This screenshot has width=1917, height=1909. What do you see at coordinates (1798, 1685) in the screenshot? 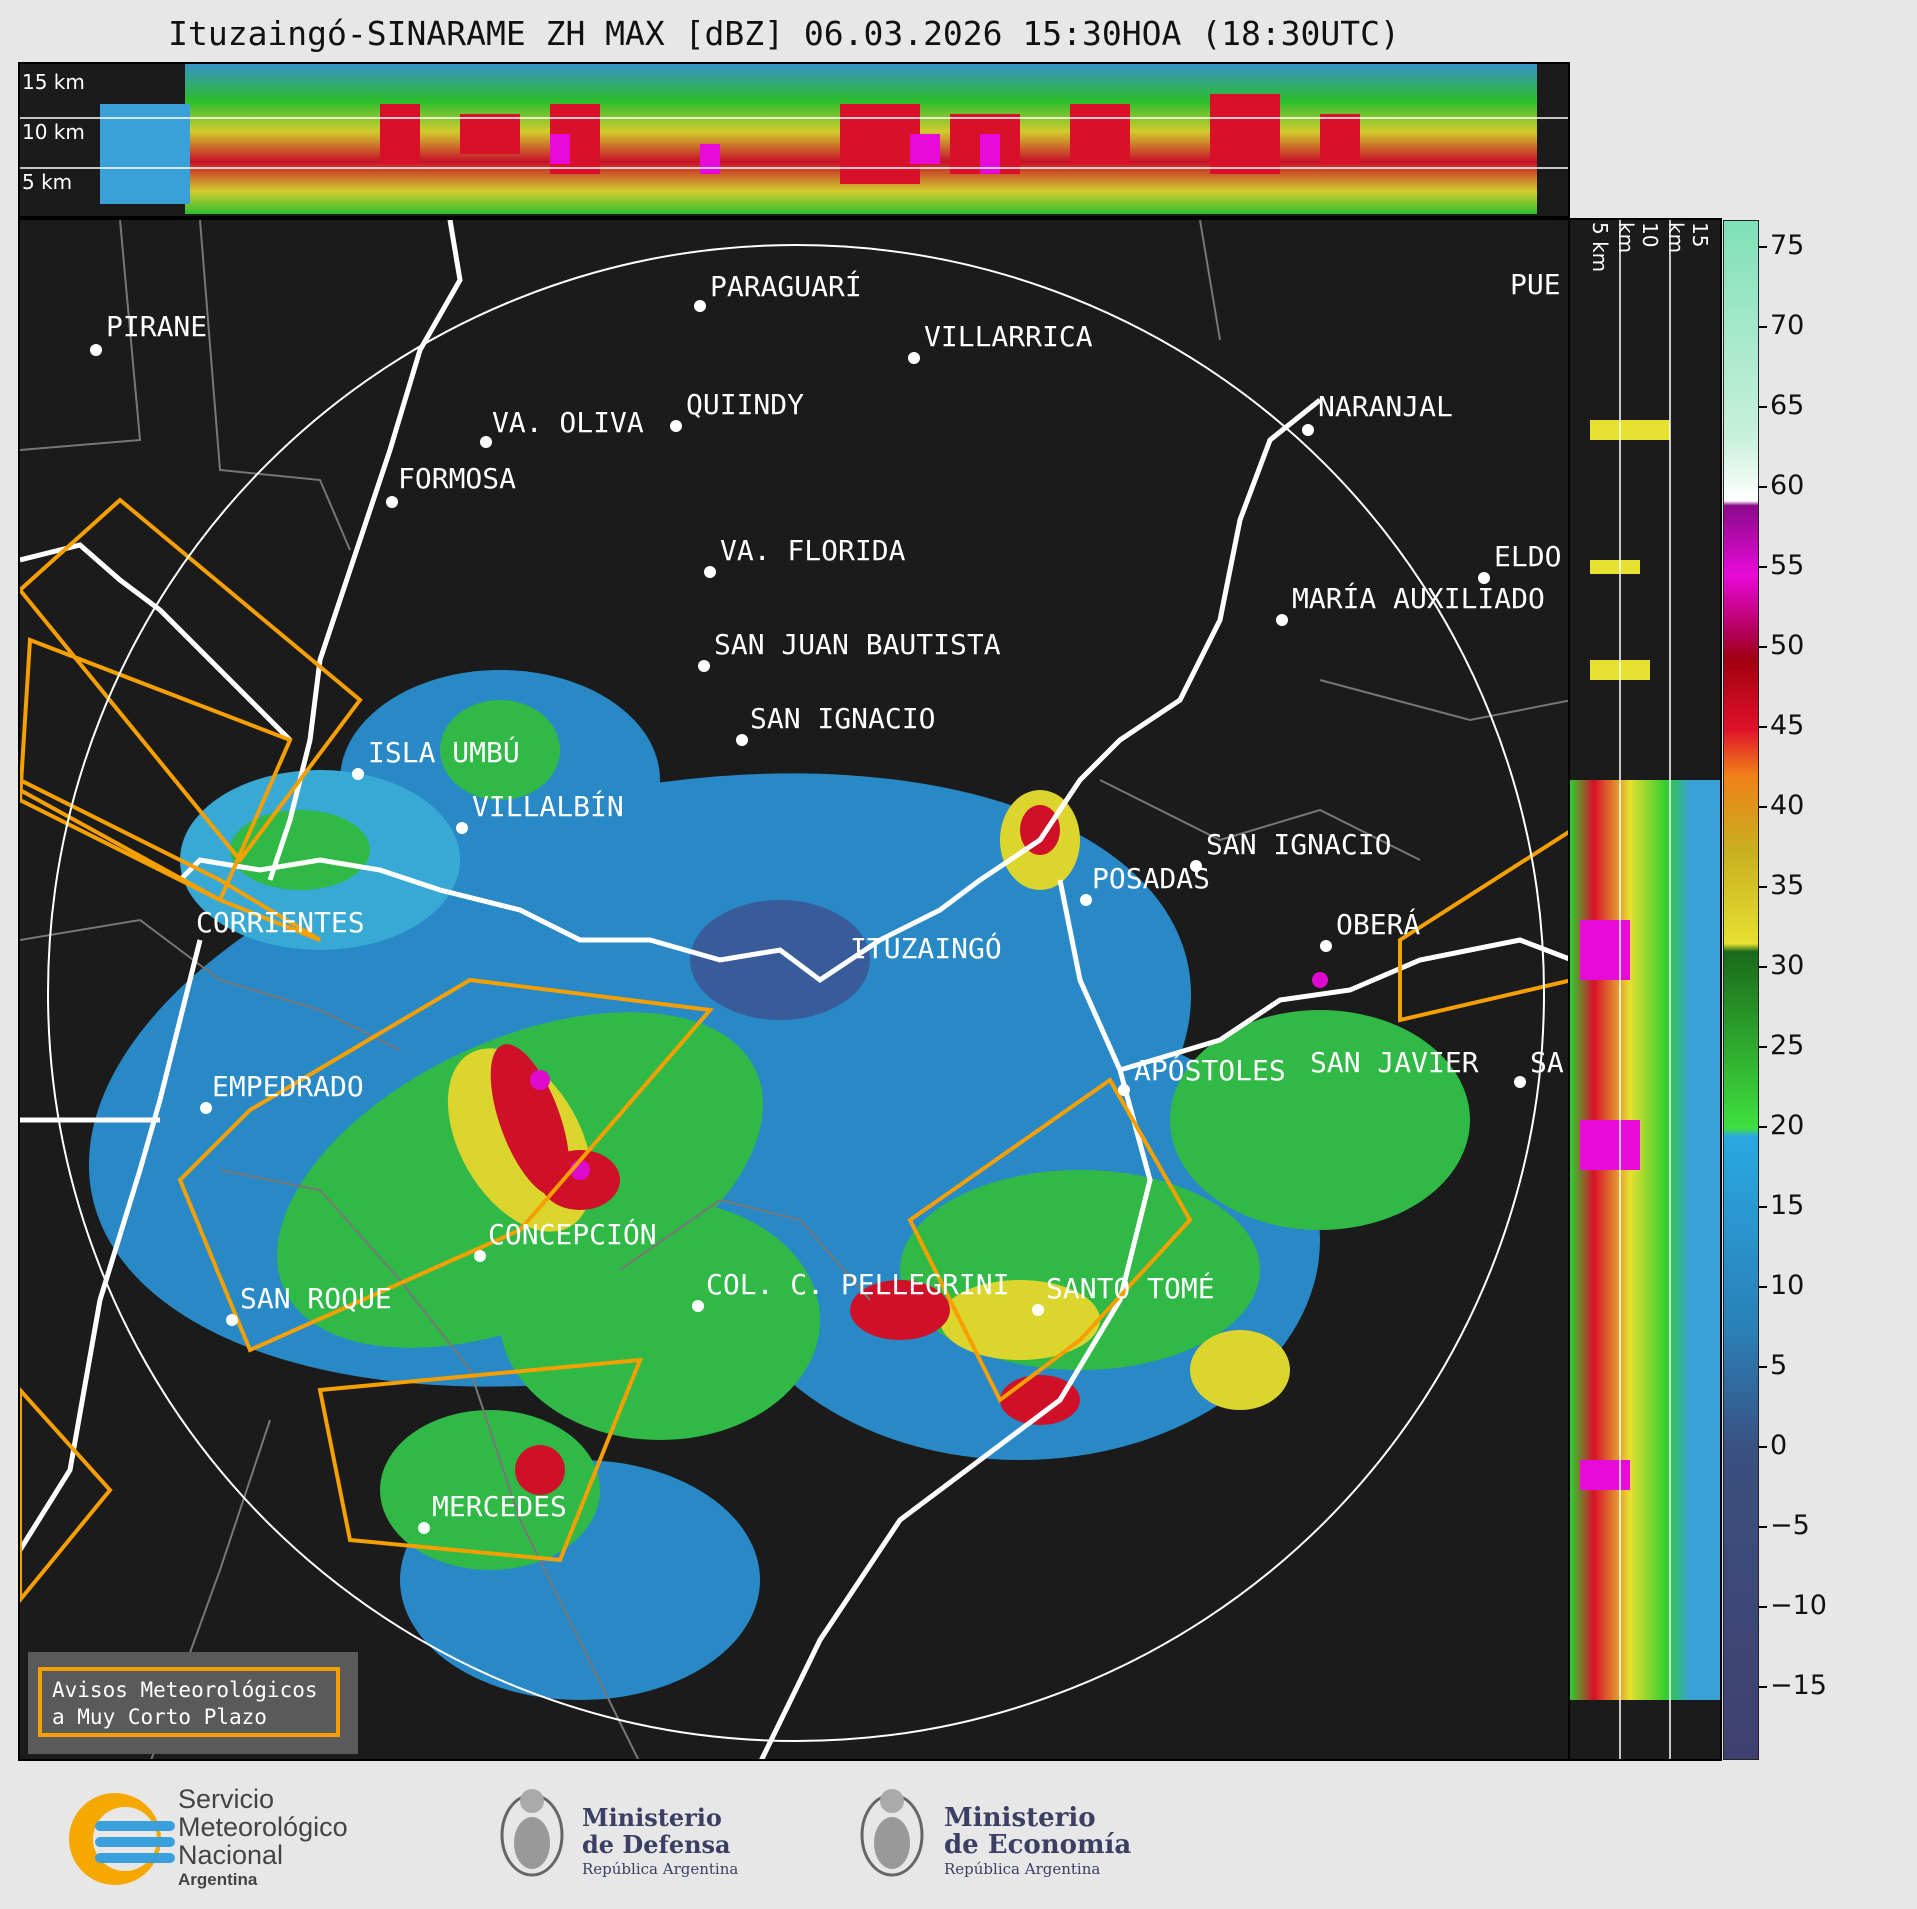
I see `colorbar-tick-label: −15` at bounding box center [1798, 1685].